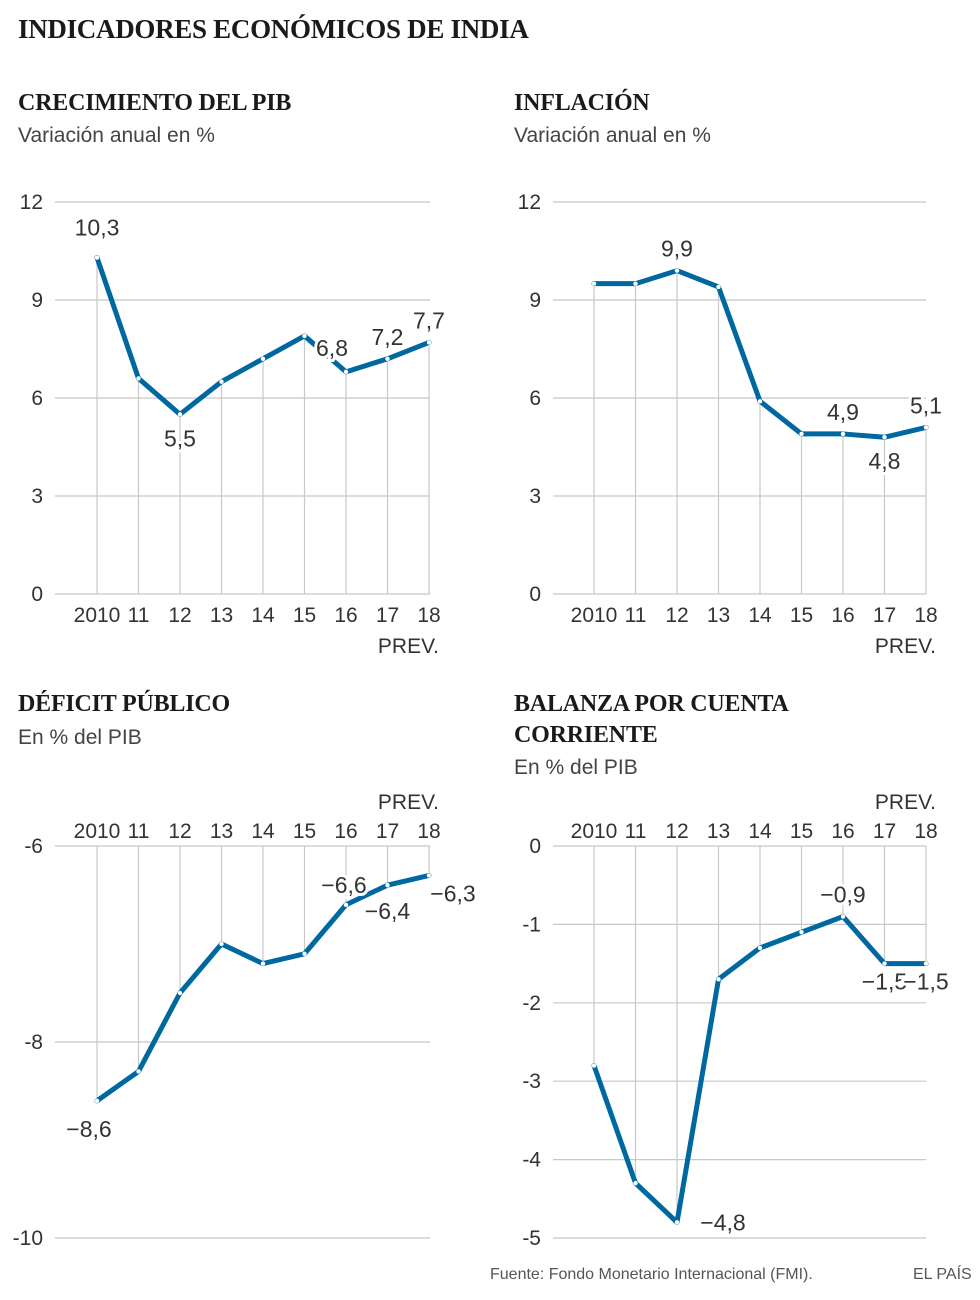 This screenshot has width=980, height=1300. What do you see at coordinates (531, 1081) in the screenshot?
I see `y-tick-label: -3` at bounding box center [531, 1081].